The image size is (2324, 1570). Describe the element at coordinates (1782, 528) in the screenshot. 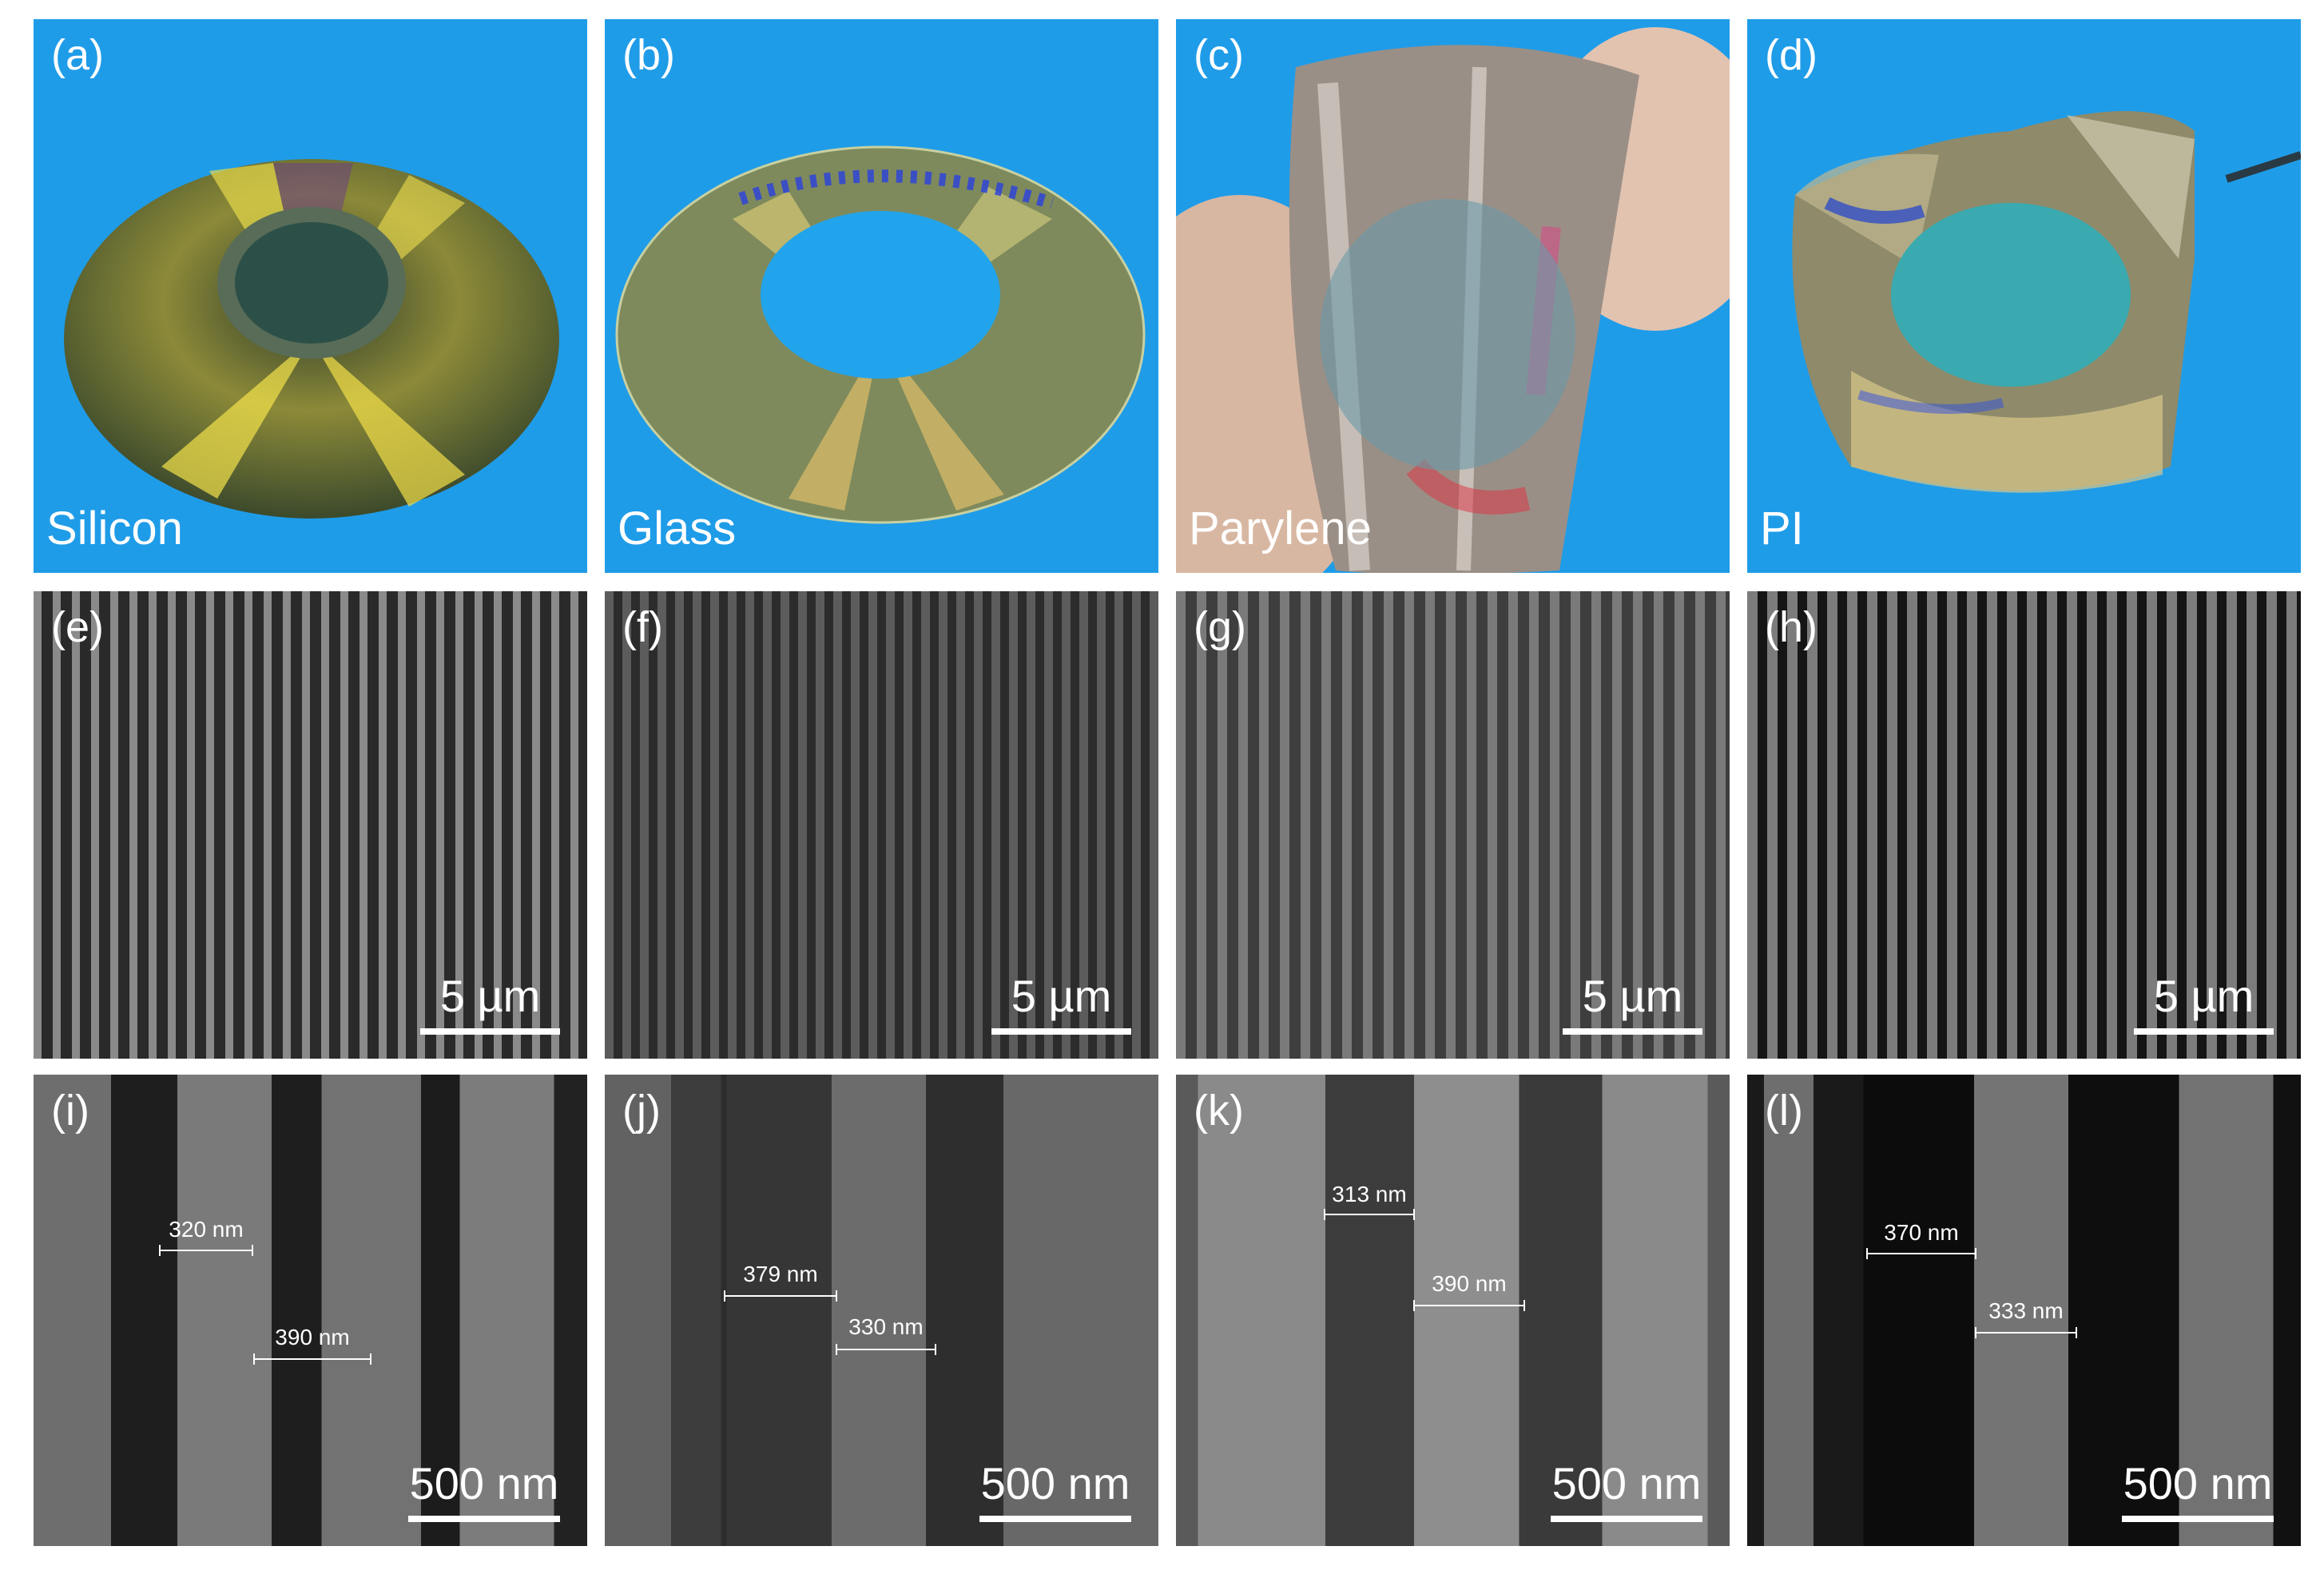

I see `substrate-label-pi: PI` at that location.